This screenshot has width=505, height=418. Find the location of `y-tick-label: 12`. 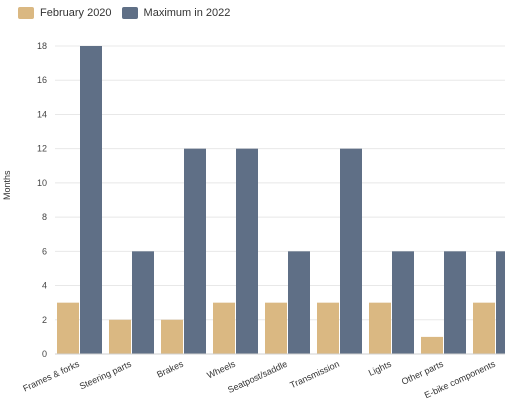

y-tick-label: 12 is located at coordinates (42, 149).